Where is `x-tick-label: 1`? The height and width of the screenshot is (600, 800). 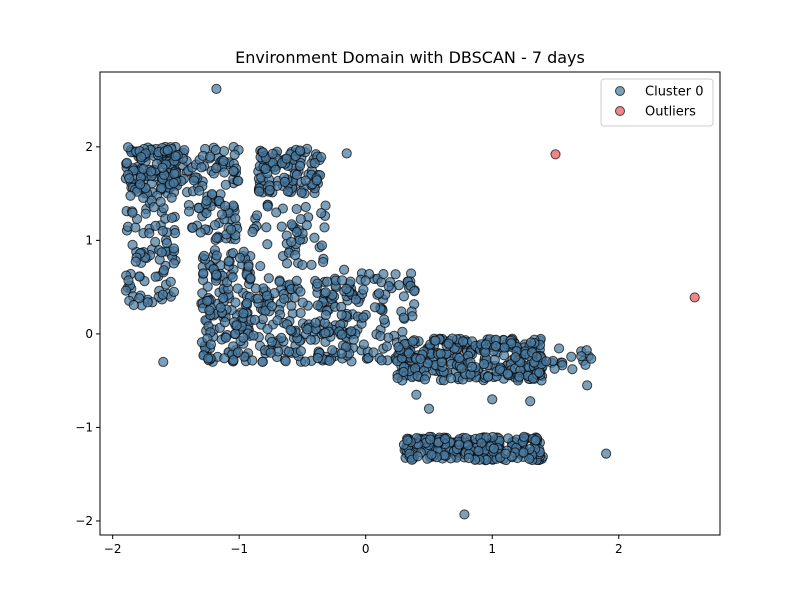
x-tick-label: 1 is located at coordinates (492, 549).